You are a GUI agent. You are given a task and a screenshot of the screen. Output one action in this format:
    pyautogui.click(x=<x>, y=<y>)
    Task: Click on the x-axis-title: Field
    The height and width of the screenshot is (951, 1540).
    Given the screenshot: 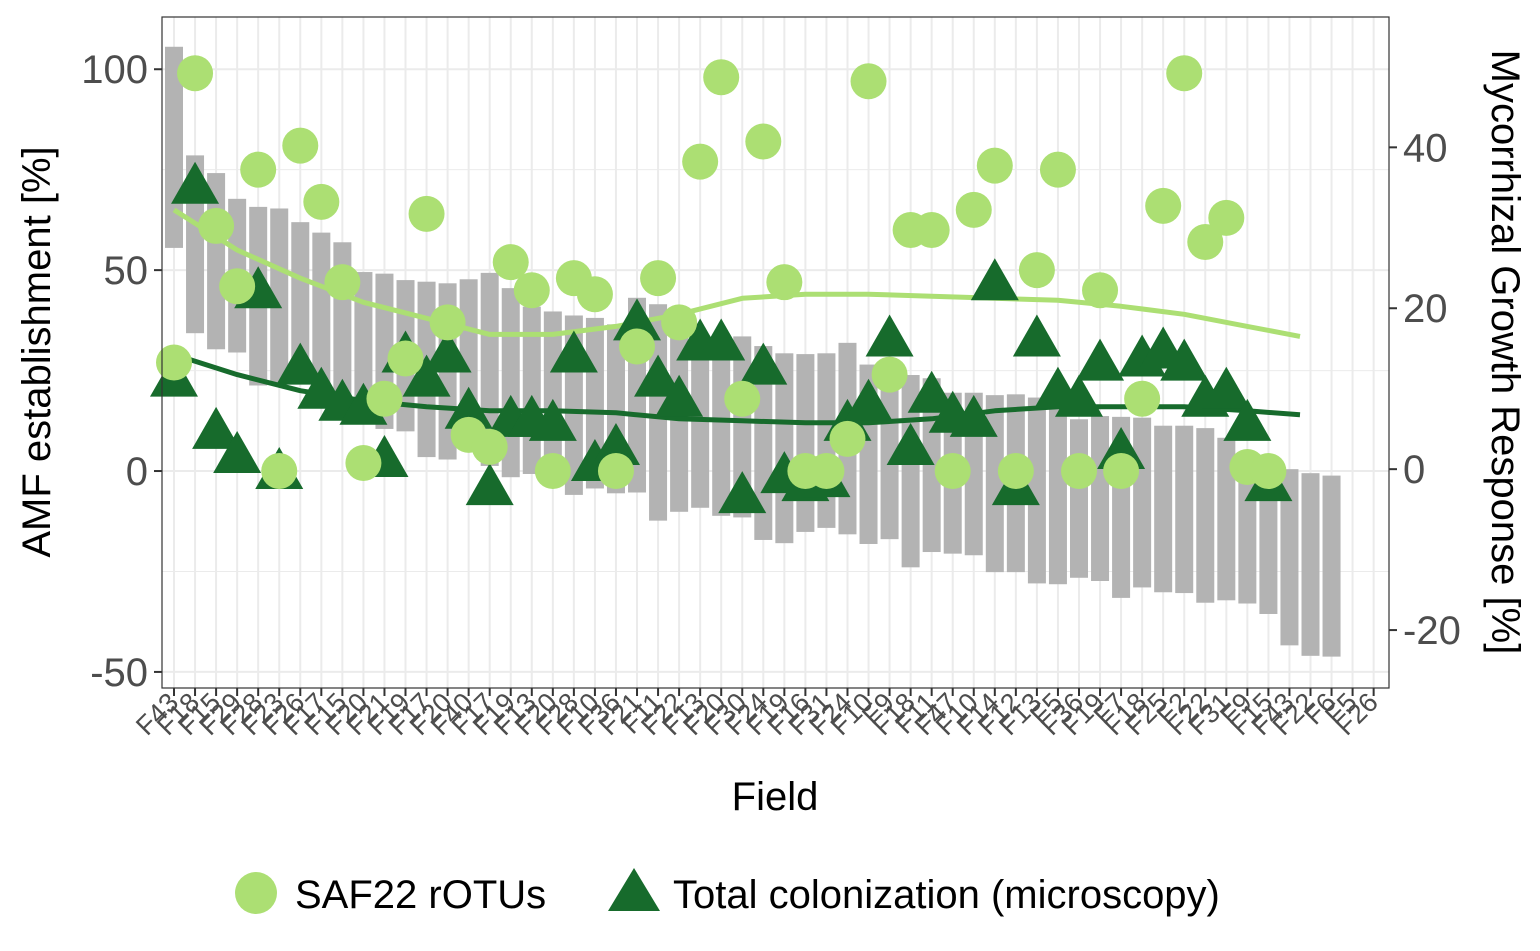 What is the action you would take?
    pyautogui.click(x=775, y=797)
    